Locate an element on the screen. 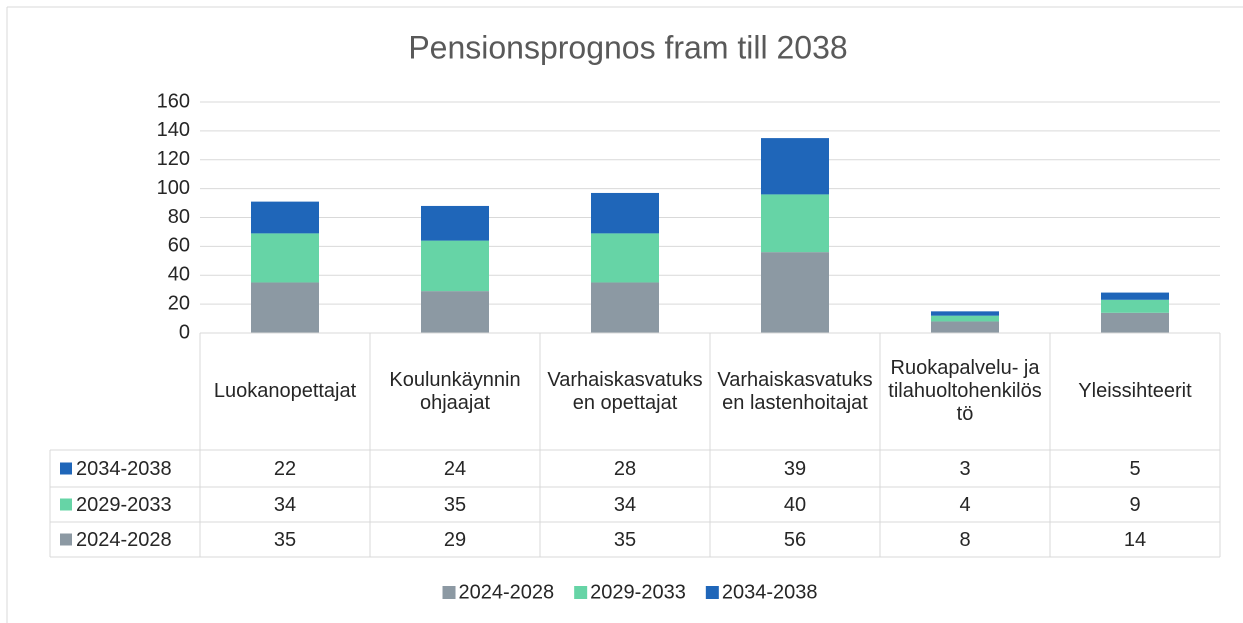 The width and height of the screenshot is (1243, 623). table-value: 29 is located at coordinates (455, 540).